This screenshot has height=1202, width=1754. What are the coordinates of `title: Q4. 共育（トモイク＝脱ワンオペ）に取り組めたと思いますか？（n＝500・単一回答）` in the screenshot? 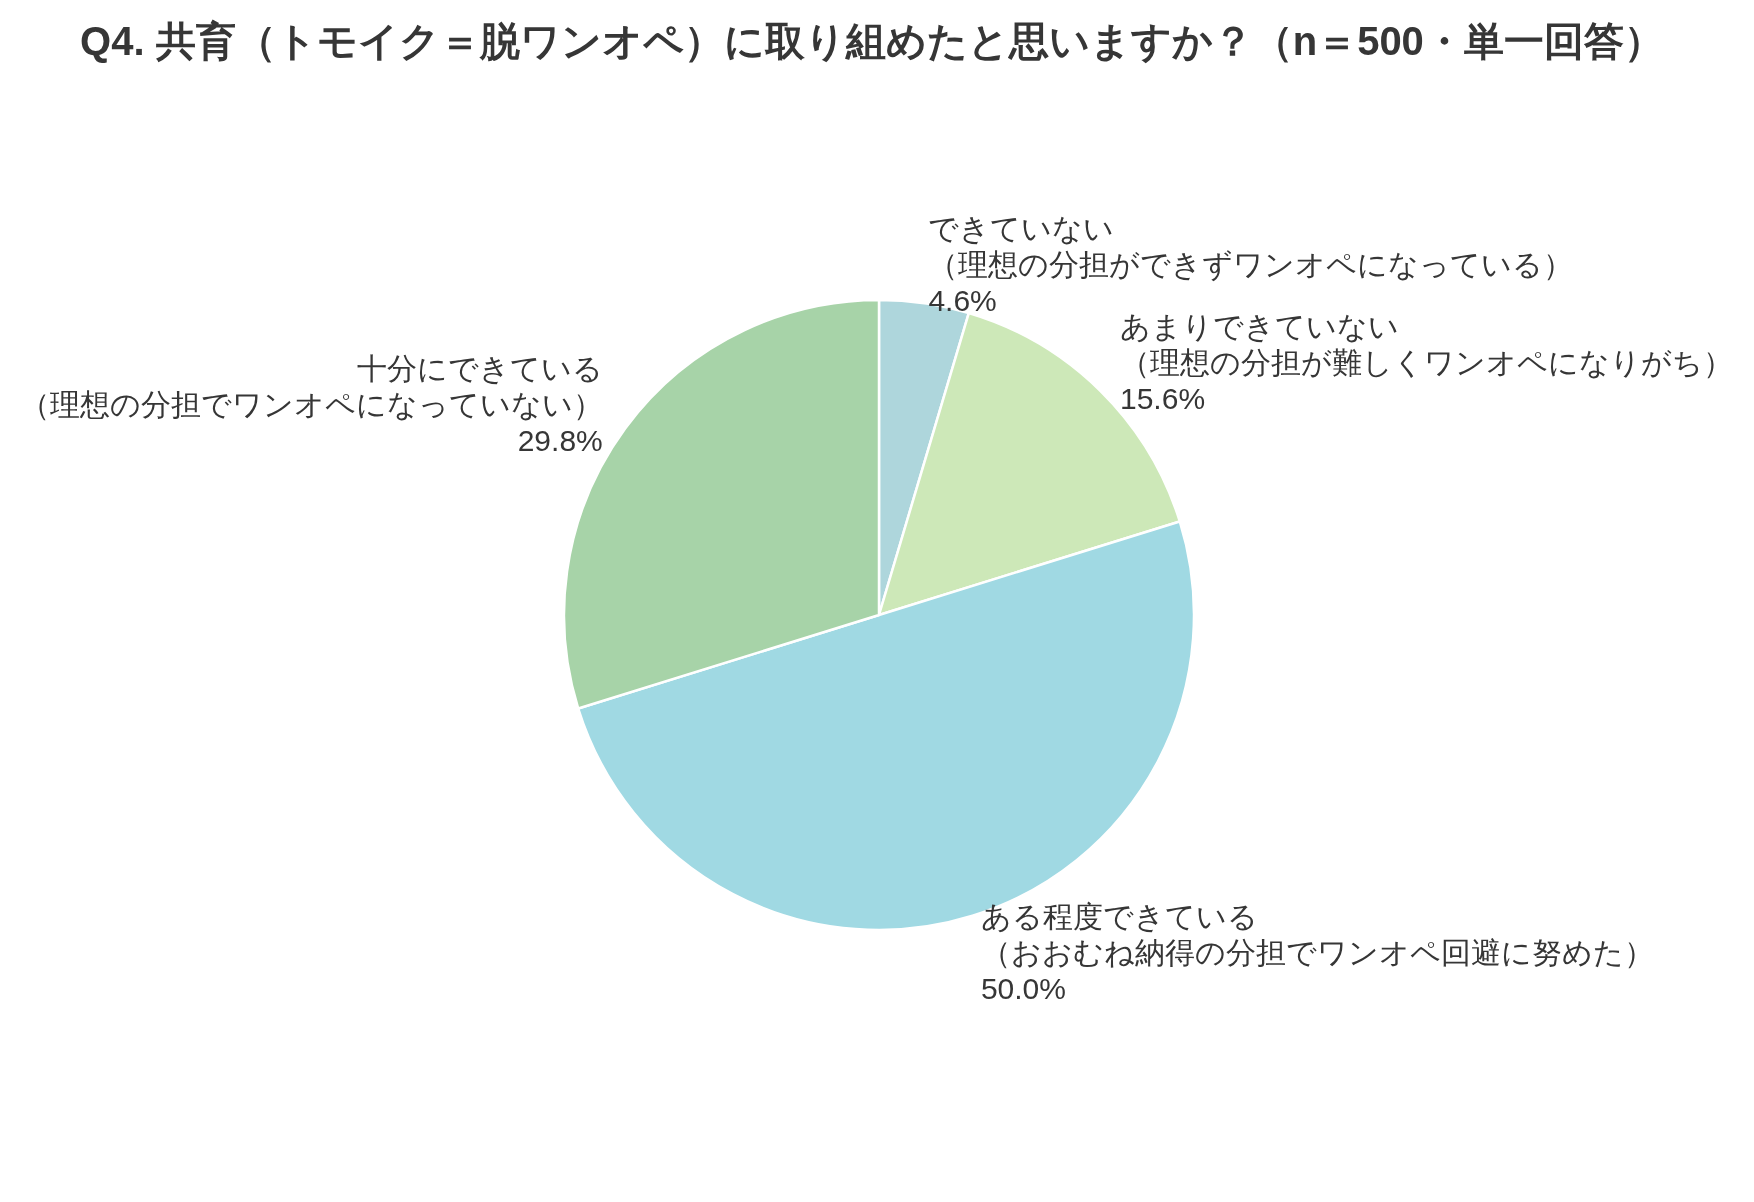 It's located at (872, 41).